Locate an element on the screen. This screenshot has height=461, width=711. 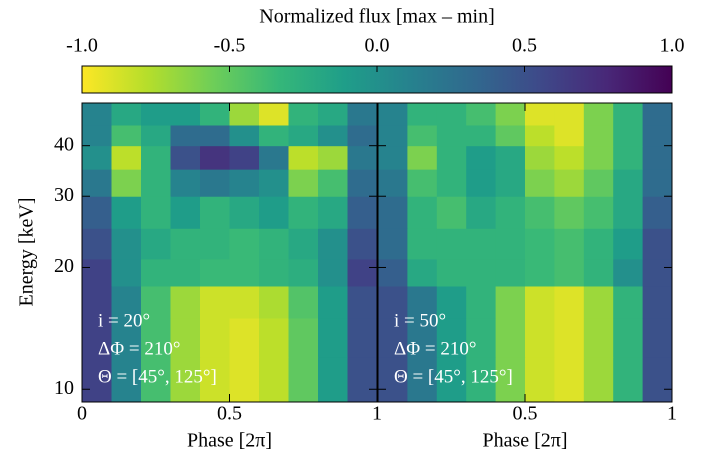
colorbar-tick-label: -1.0 is located at coordinates (82, 46).